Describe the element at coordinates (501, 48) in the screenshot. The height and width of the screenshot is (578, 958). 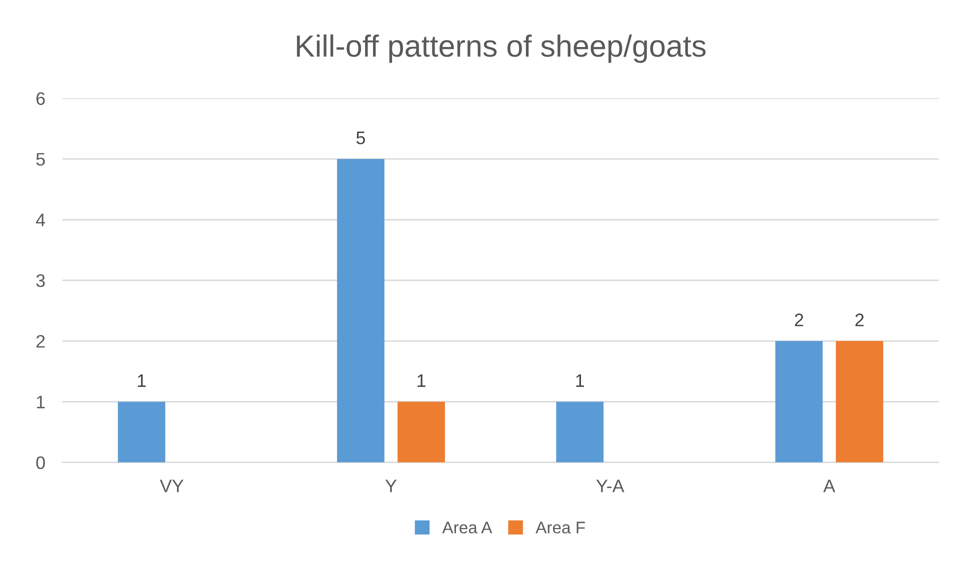
I see `chart-title: Kill-off patterns of sheep/goats` at that location.